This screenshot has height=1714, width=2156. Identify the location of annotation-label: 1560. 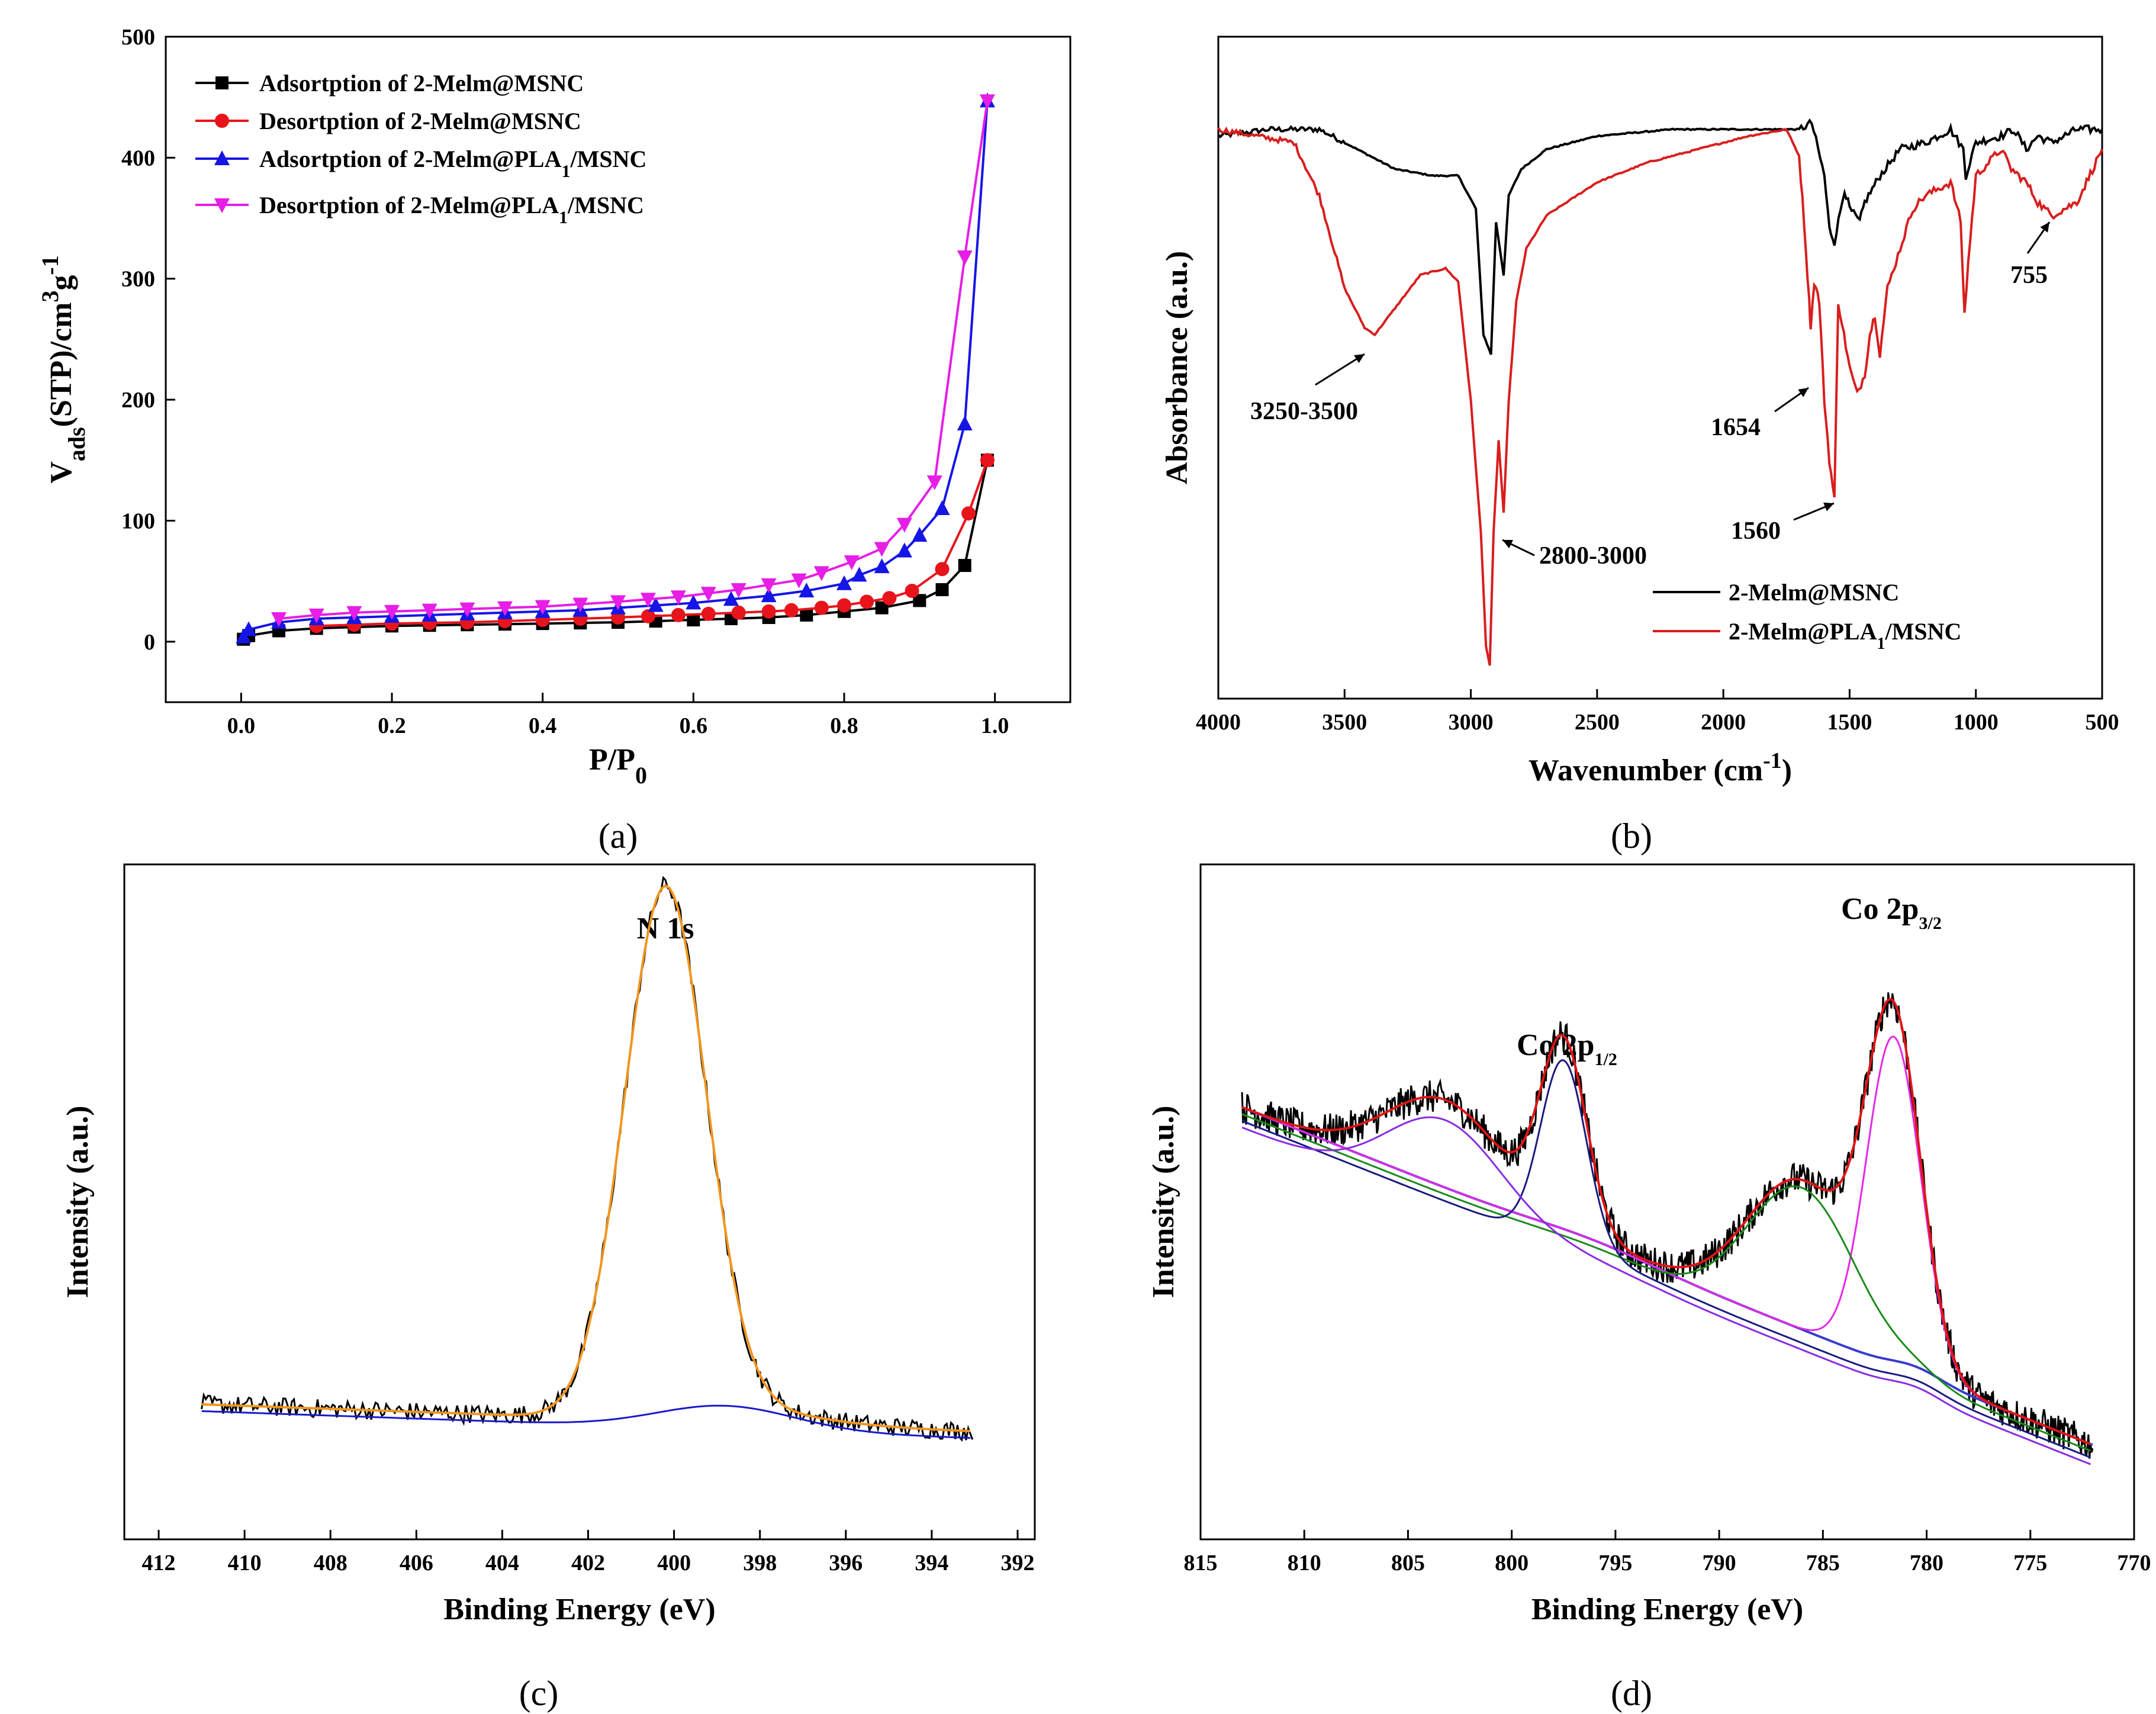
(1756, 531).